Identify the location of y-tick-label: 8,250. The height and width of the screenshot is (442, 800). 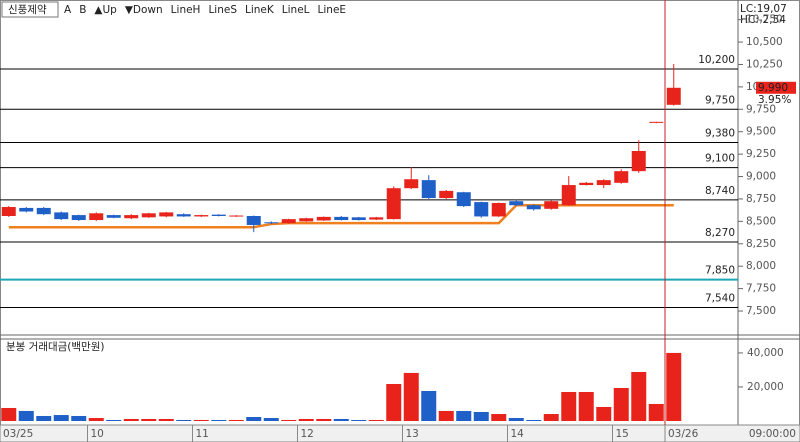
(761, 244).